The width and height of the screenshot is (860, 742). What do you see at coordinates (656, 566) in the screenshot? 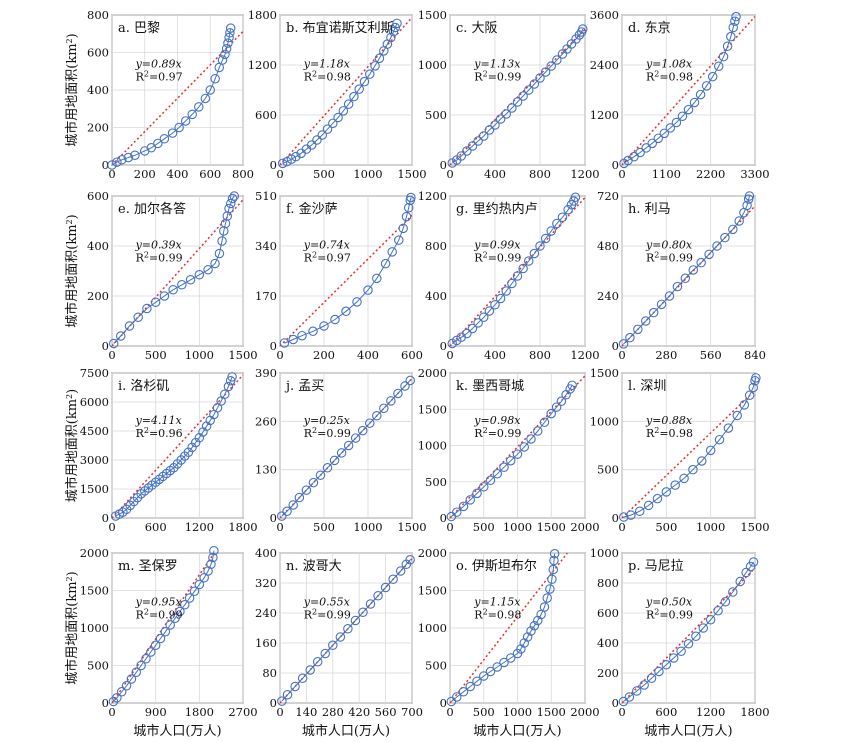
I see `panel-title: p. 马尼拉` at bounding box center [656, 566].